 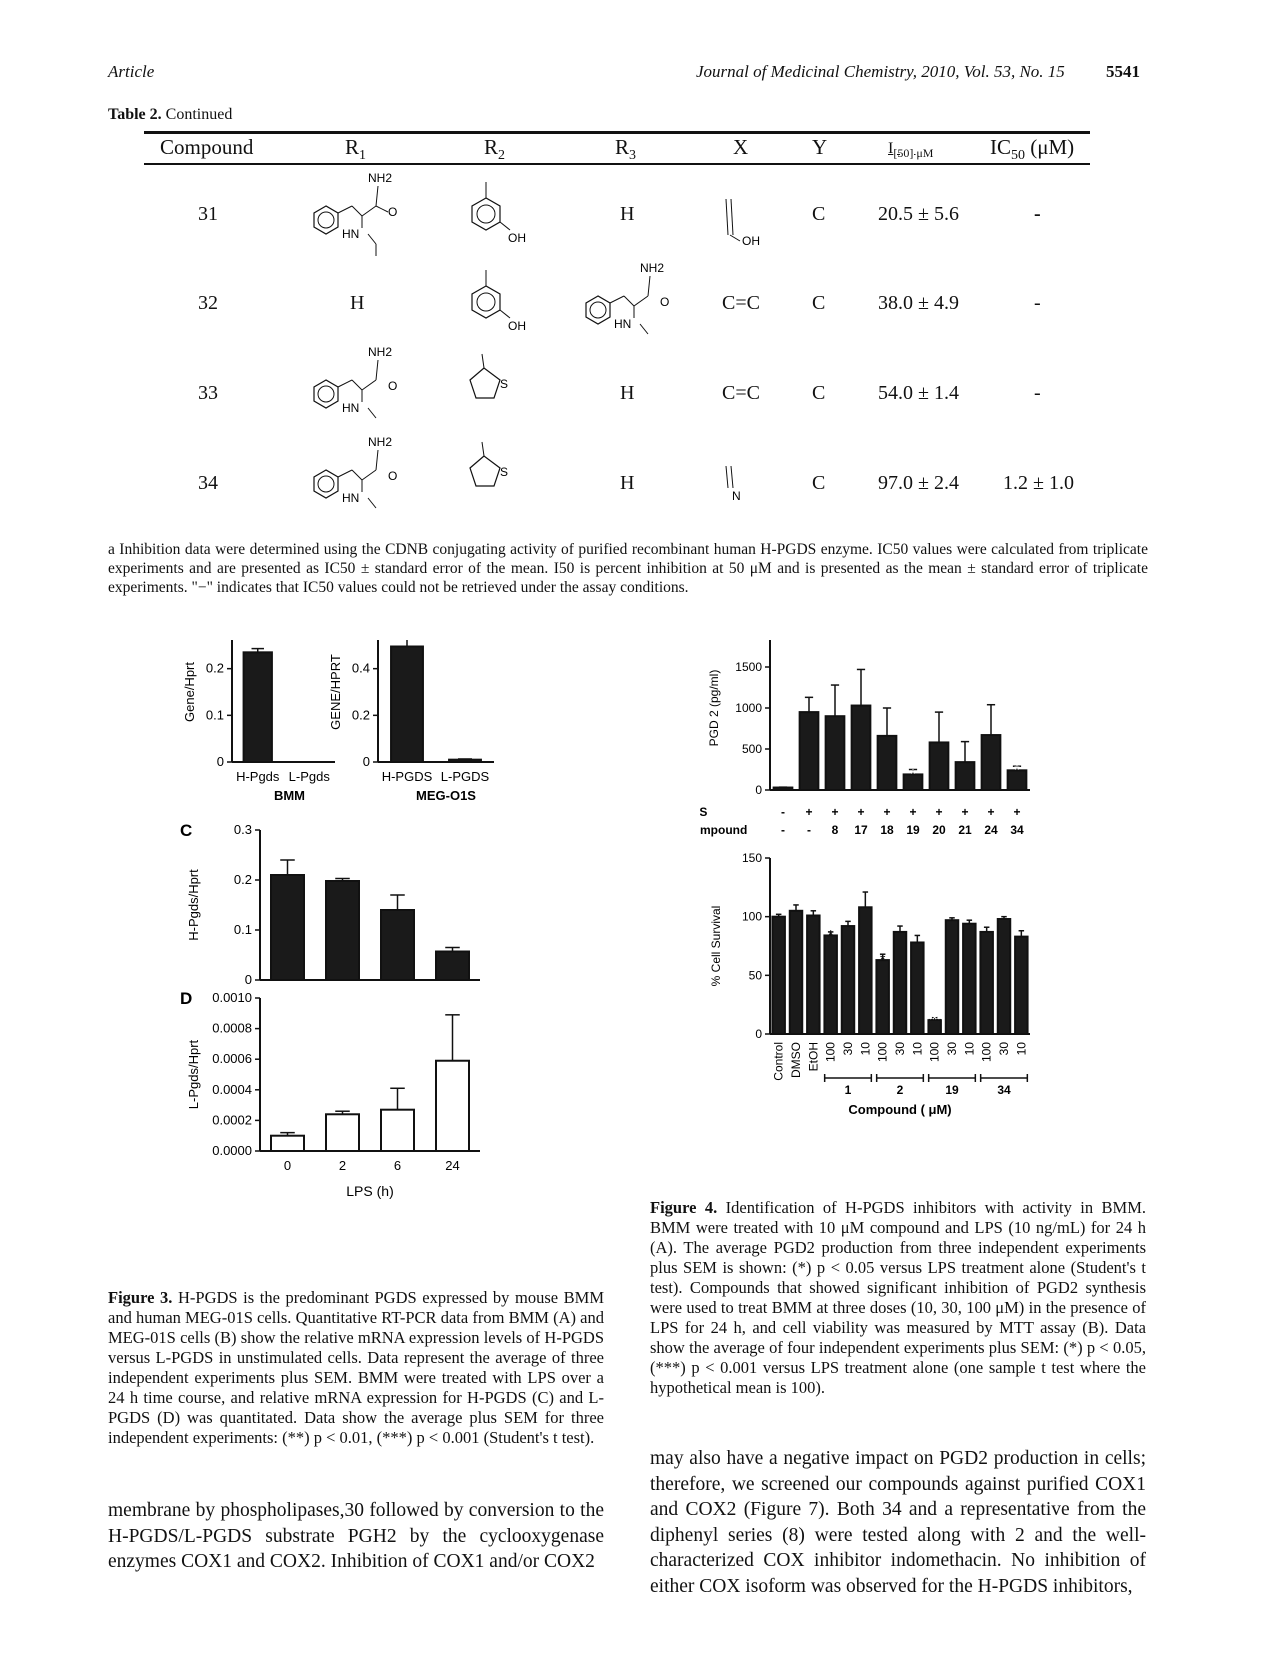 What do you see at coordinates (627, 393) in the screenshot?
I see `row-33-r3: H` at bounding box center [627, 393].